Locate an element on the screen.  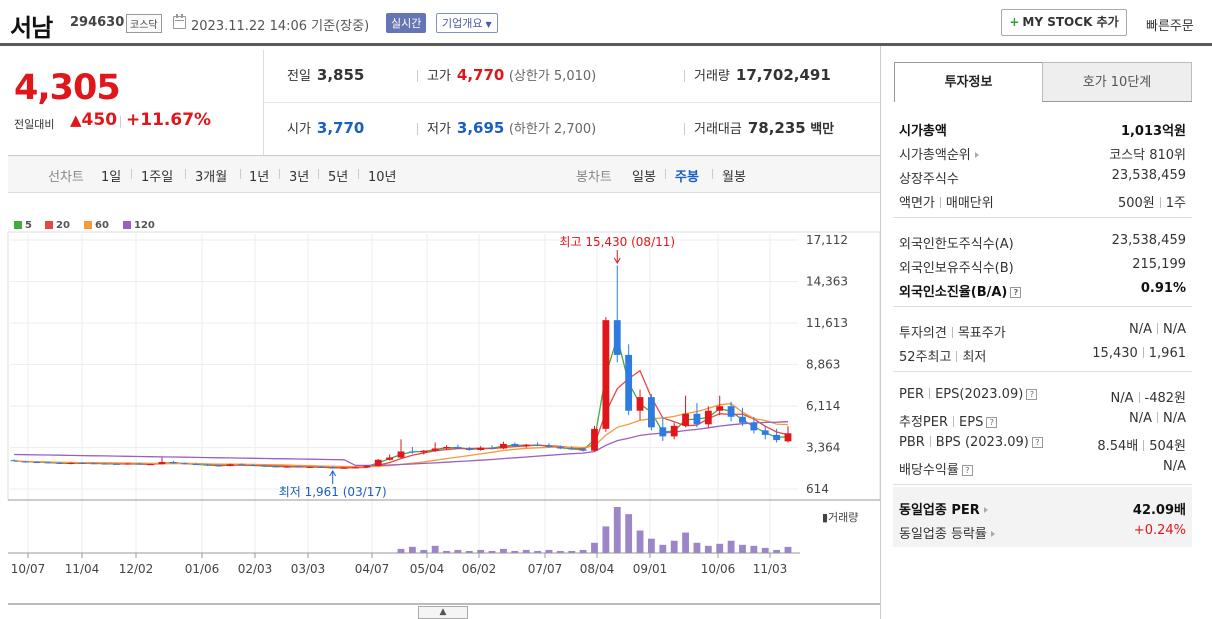
x-tick-label: 04/07 is located at coordinates (372, 569).